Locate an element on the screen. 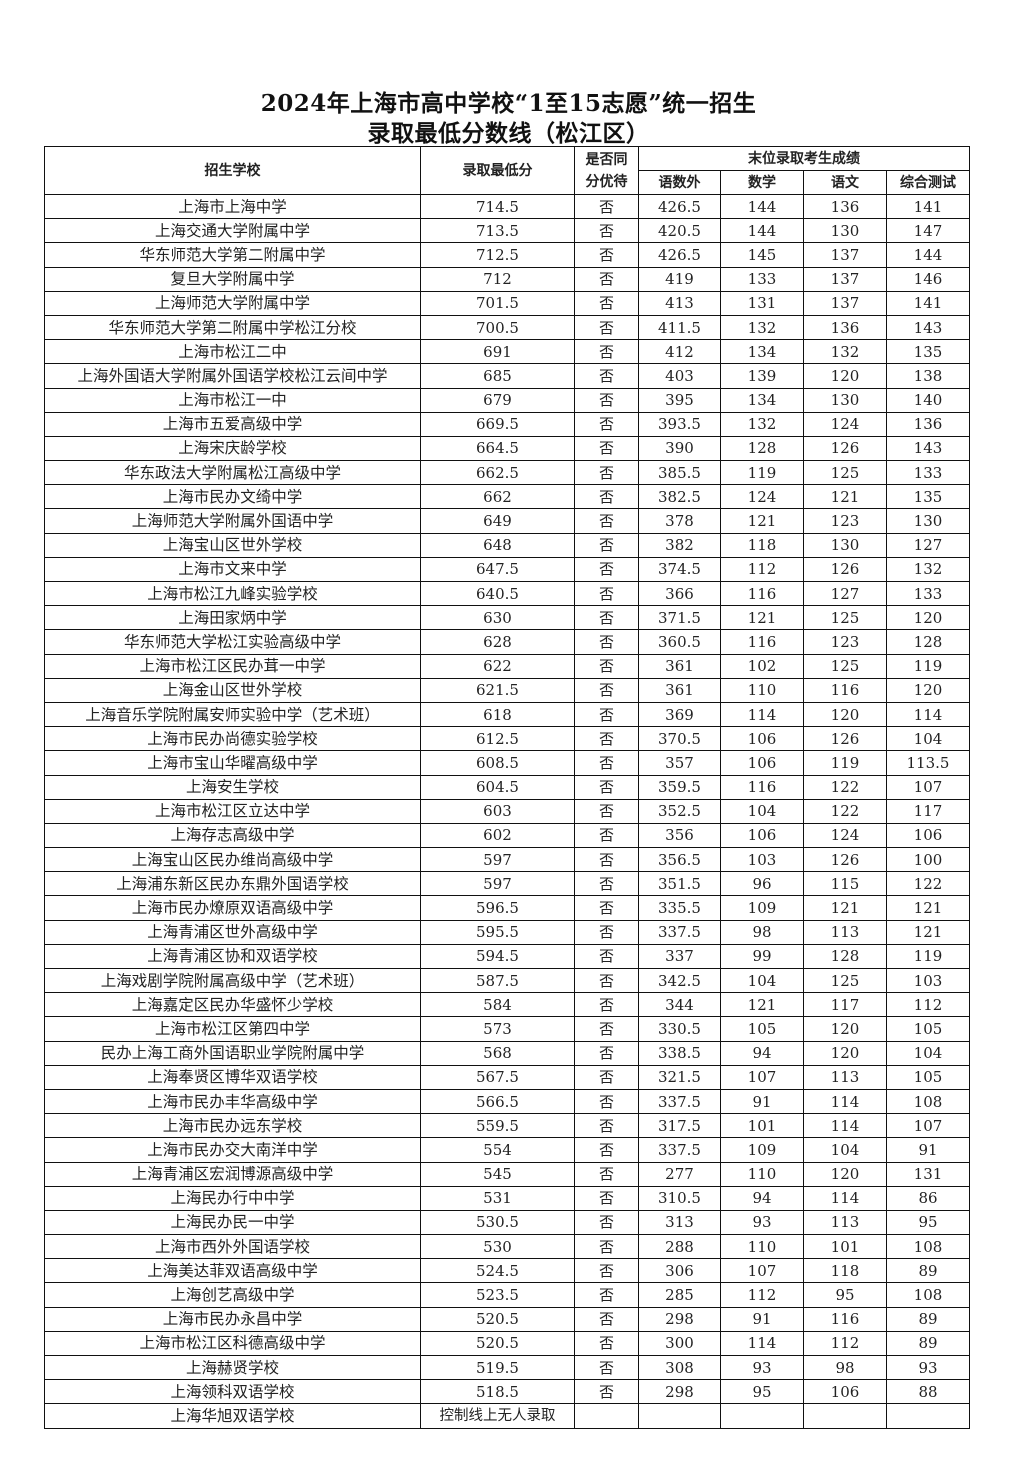  cell-school: 华东政法大学附属松江高级中学 is located at coordinates (232, 473).